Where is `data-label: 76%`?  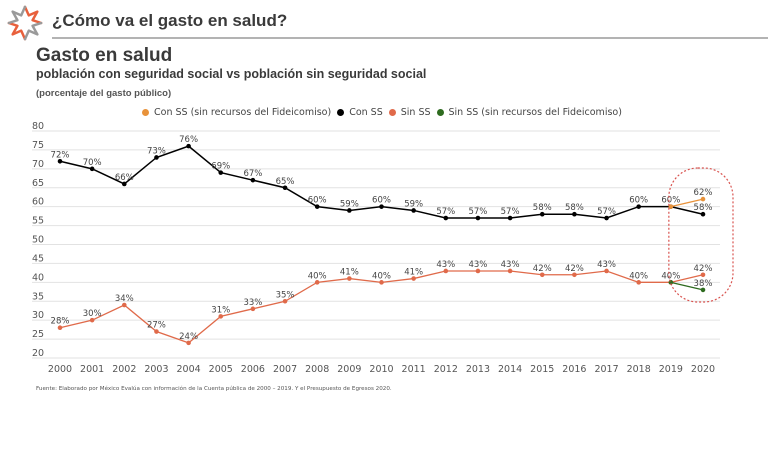 data-label: 76% is located at coordinates (188, 140).